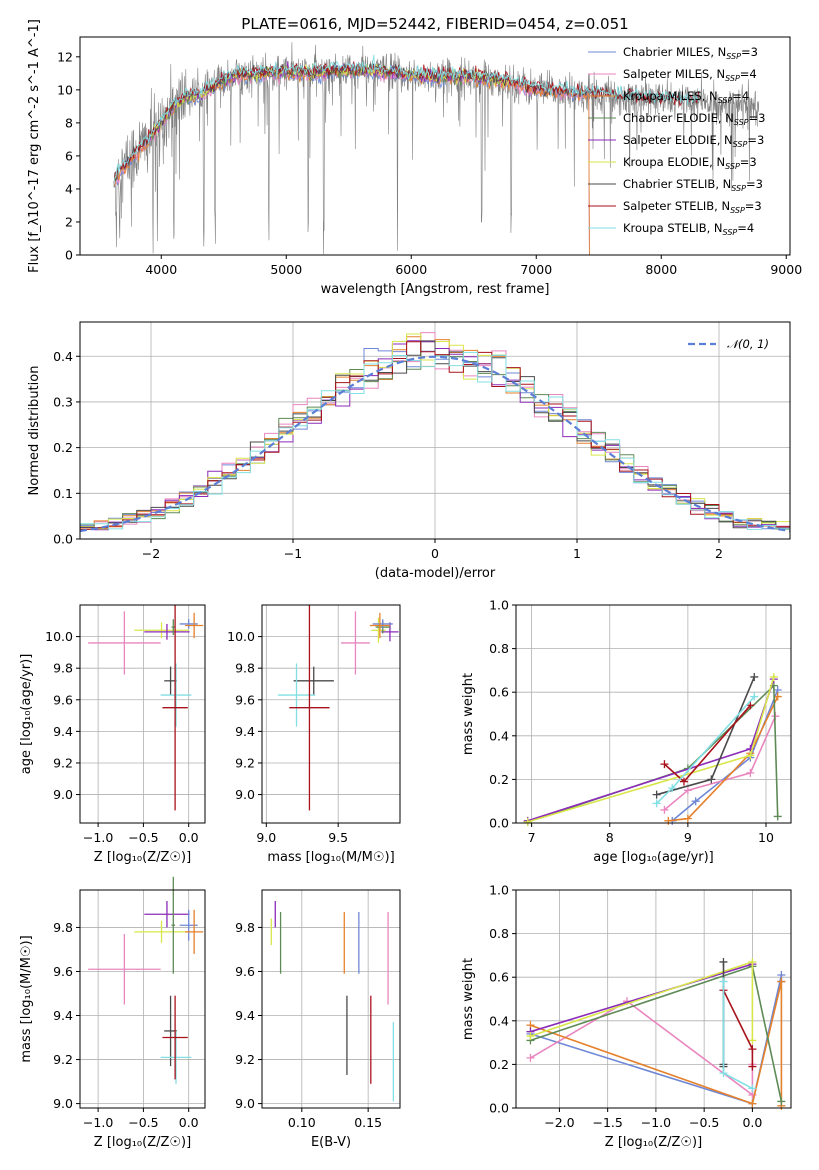 The height and width of the screenshot is (1170, 819). What do you see at coordinates (692, 207) in the screenshot?
I see `legend-label: Salpeter STELIB, NSSP=3` at bounding box center [692, 207].